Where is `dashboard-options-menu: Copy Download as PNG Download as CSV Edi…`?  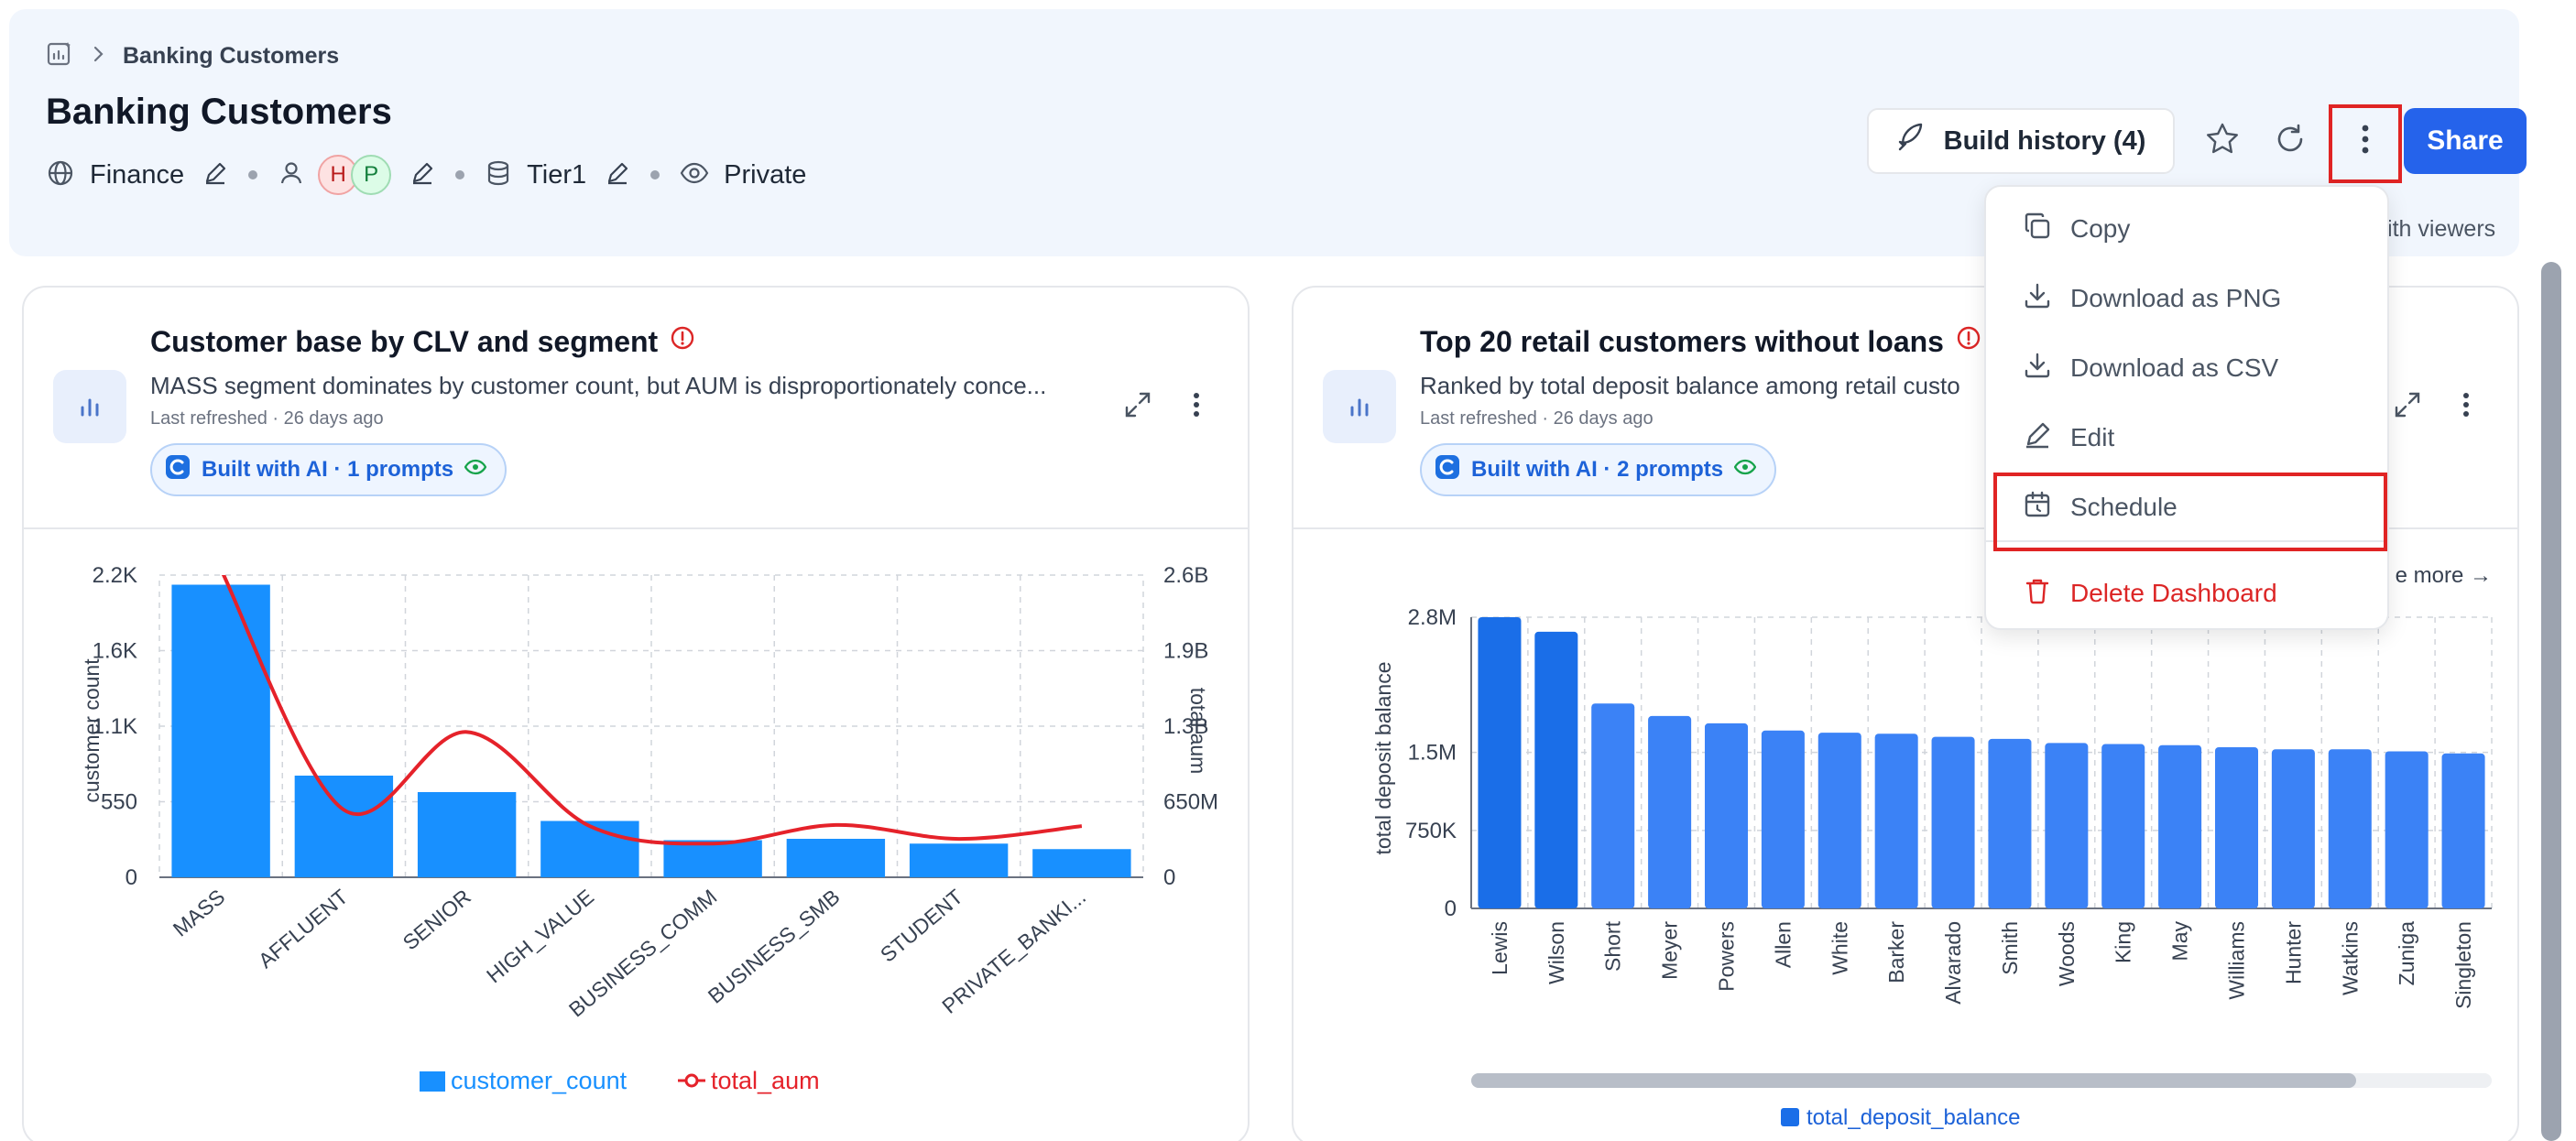
dashboard-options-menu: Copy Download as PNG Download as CSV Edi… is located at coordinates (2186, 407).